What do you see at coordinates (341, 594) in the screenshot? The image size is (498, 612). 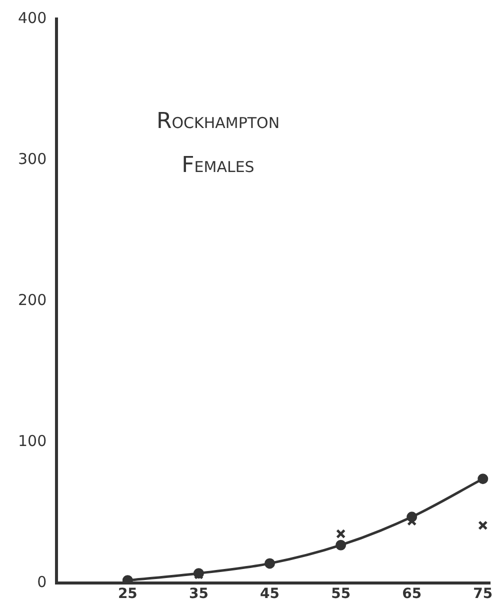 I see `x-tick-label: 55` at bounding box center [341, 594].